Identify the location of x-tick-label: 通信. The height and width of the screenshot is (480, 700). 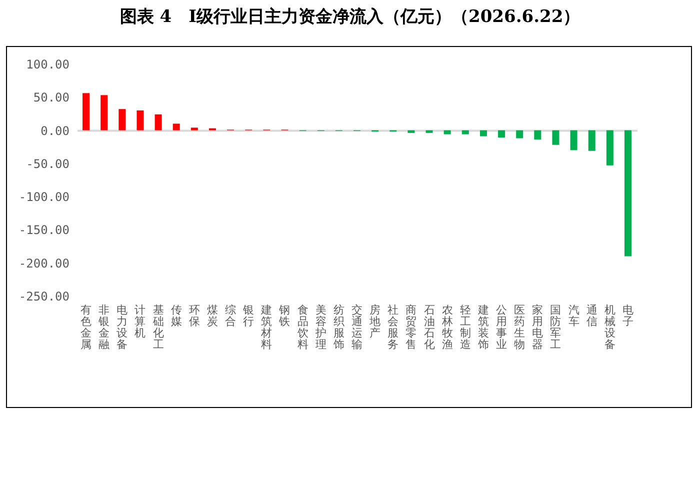
(592, 316).